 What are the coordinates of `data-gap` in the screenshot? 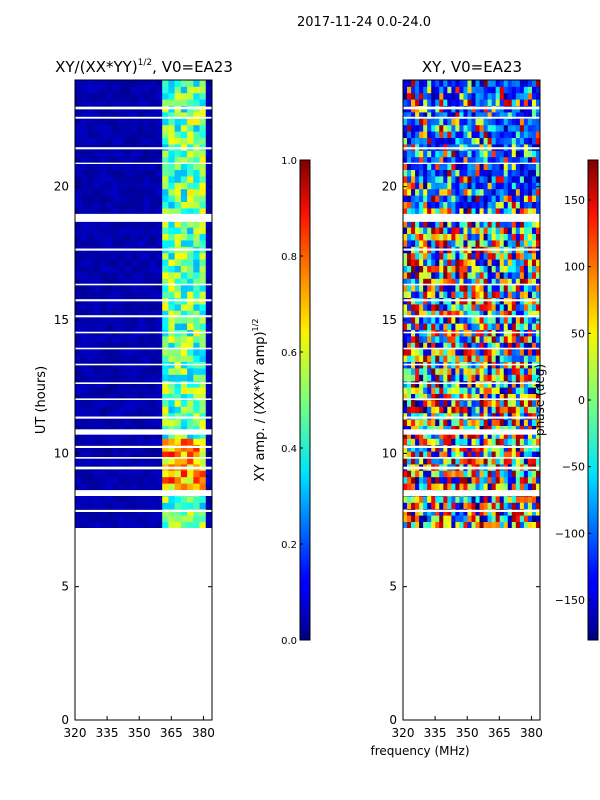 It's located at (471, 217).